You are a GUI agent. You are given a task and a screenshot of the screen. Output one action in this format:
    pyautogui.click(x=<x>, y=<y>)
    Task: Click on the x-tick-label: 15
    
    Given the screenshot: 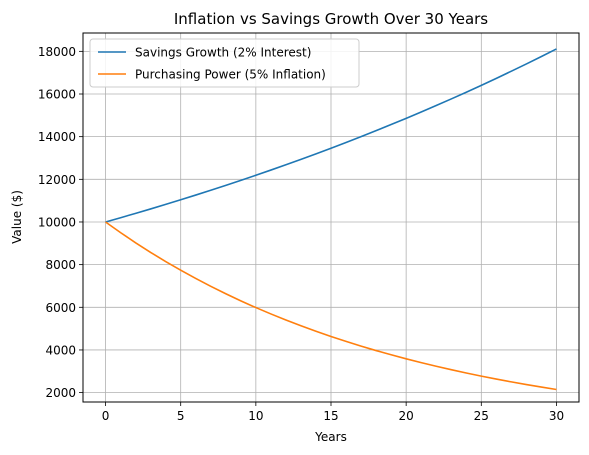 What is the action you would take?
    pyautogui.click(x=330, y=416)
    